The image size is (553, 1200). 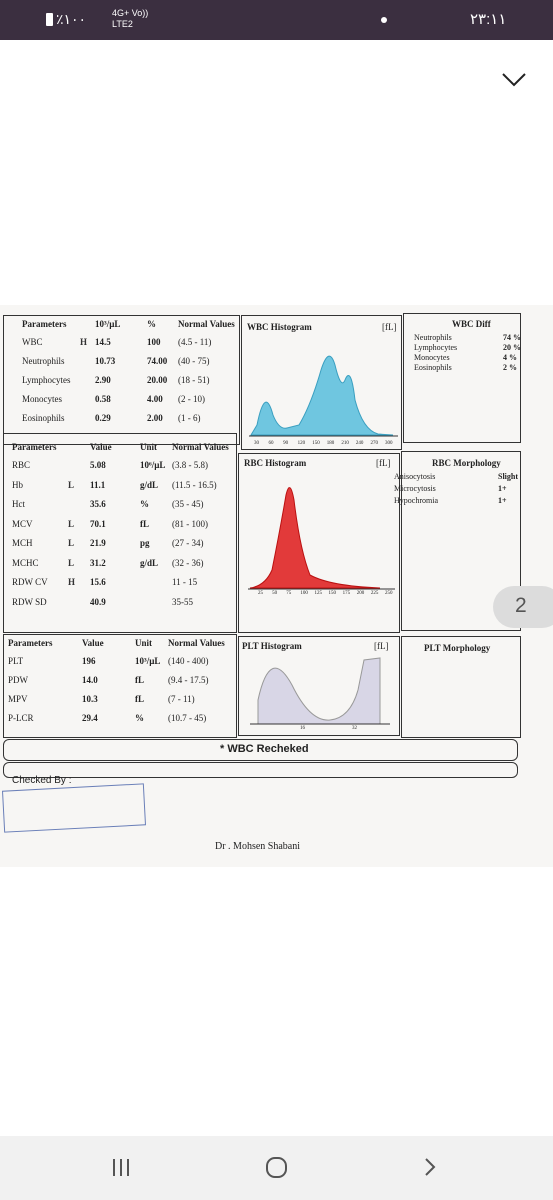 What do you see at coordinates (105, 361) in the screenshot?
I see `count-cell: 10.73` at bounding box center [105, 361].